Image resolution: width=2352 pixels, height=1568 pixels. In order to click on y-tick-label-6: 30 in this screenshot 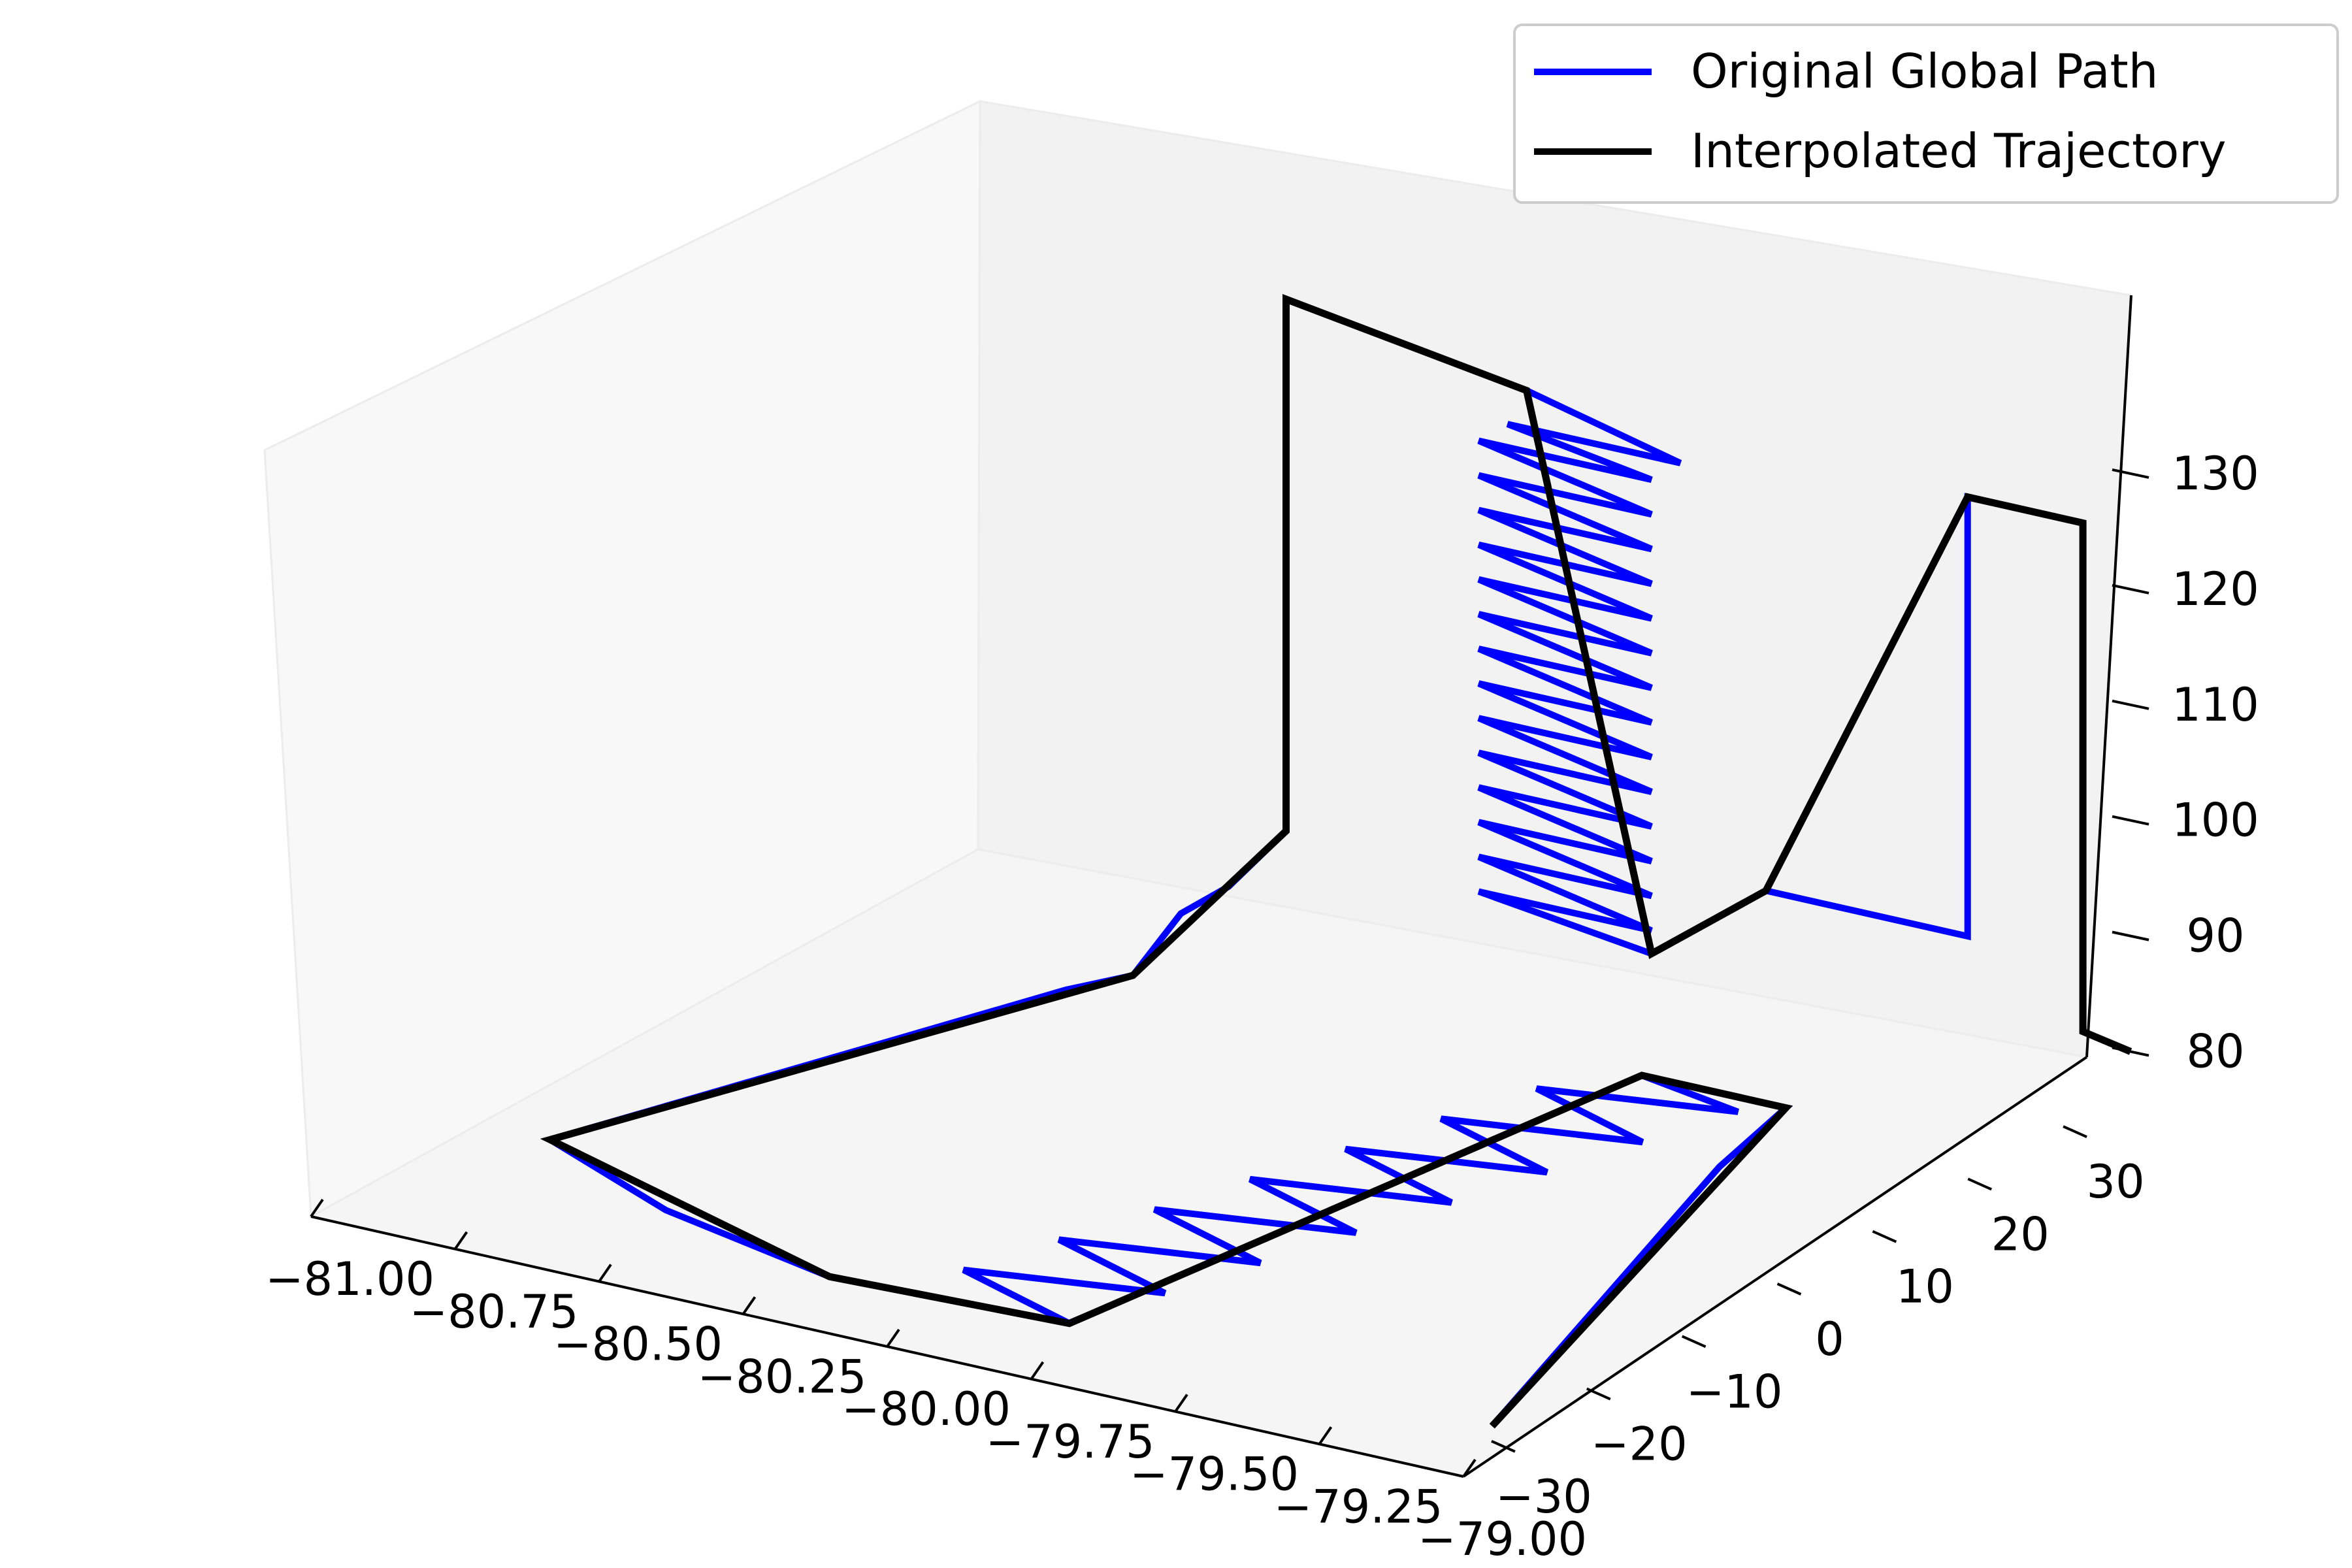, I will do `click(2116, 1182)`.